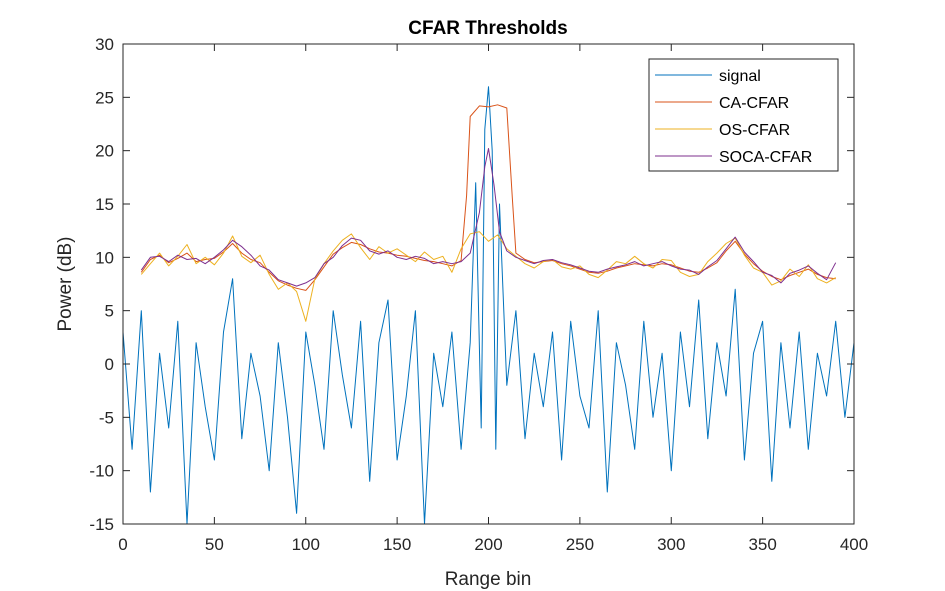 This screenshot has height=591, width=945. What do you see at coordinates (104, 97) in the screenshot?
I see `y-tick-label: 25` at bounding box center [104, 97].